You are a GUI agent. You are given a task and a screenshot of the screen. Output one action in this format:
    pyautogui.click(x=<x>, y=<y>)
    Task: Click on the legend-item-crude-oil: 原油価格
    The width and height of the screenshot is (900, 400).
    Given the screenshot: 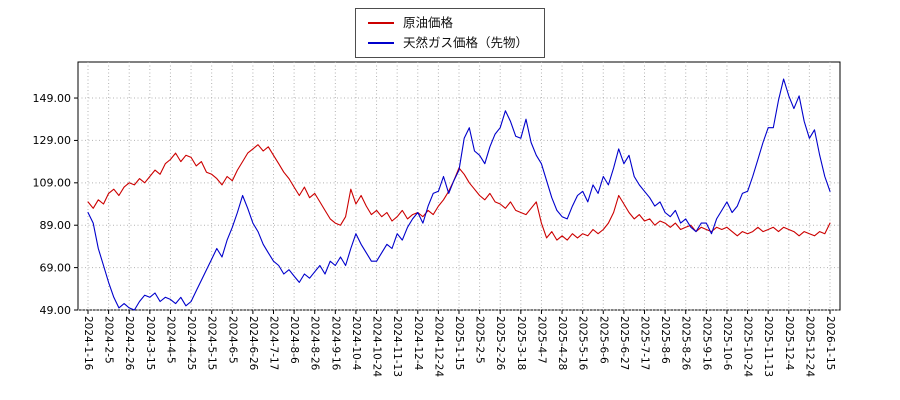 What is the action you would take?
    pyautogui.click(x=447, y=22)
    